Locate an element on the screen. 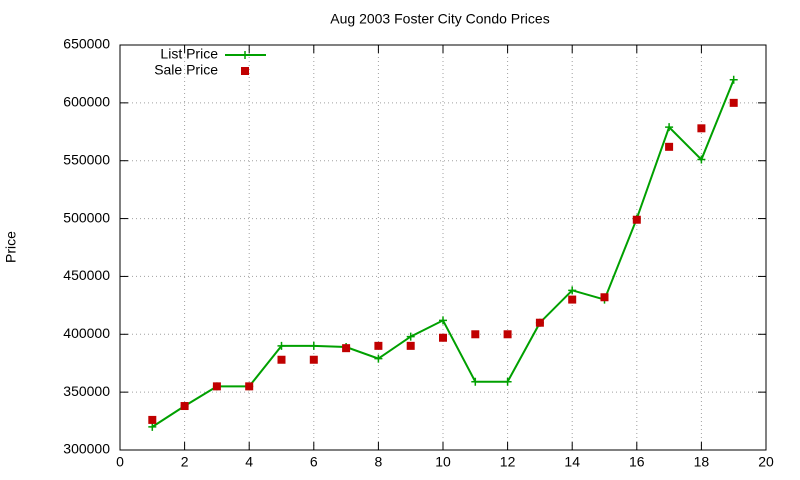 The height and width of the screenshot is (480, 800). x-tick-label: 8 is located at coordinates (379, 462).